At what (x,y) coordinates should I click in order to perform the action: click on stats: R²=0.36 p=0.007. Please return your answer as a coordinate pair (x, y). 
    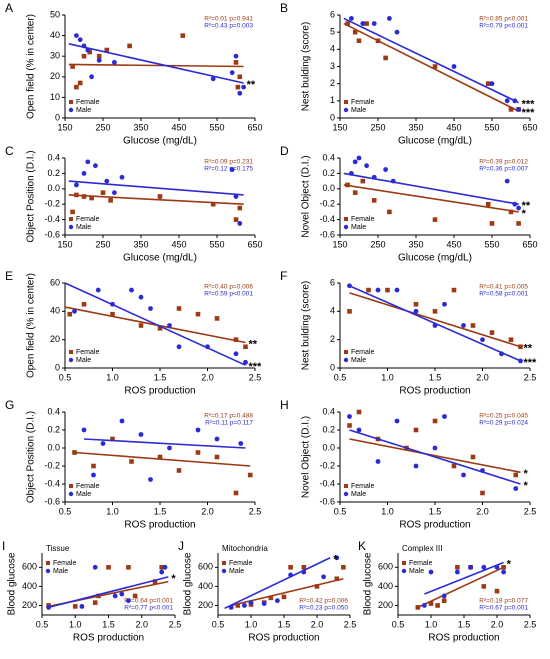
    Looking at the image, I should click on (503, 169).